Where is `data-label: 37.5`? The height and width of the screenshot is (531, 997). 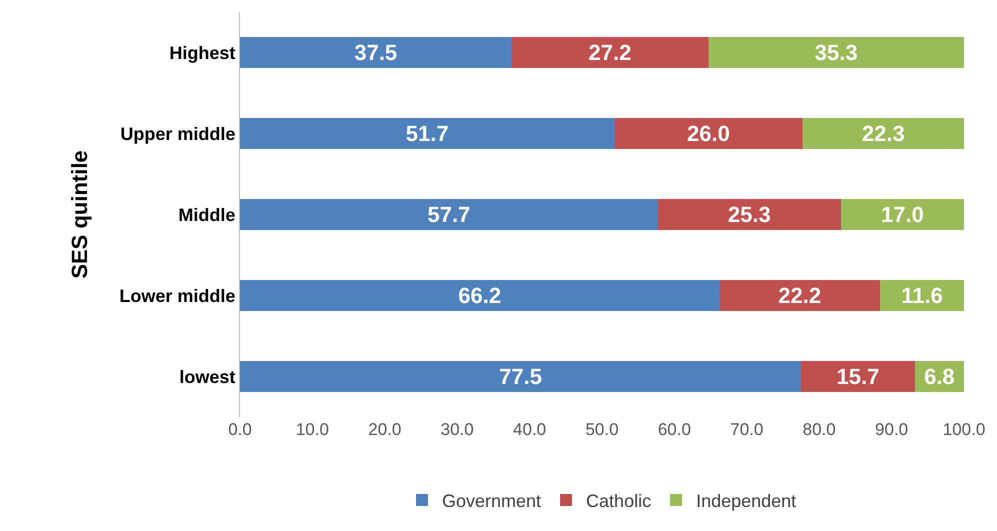 data-label: 37.5 is located at coordinates (376, 52).